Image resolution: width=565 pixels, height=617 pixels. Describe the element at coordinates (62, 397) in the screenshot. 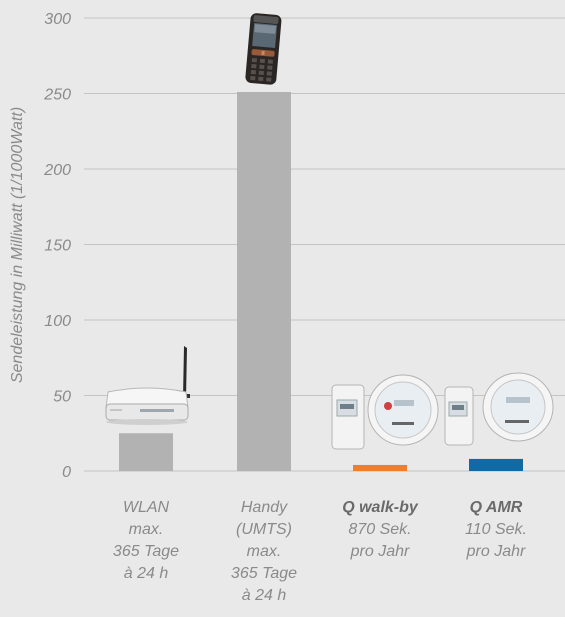

I see `y-tick-label: 50` at that location.